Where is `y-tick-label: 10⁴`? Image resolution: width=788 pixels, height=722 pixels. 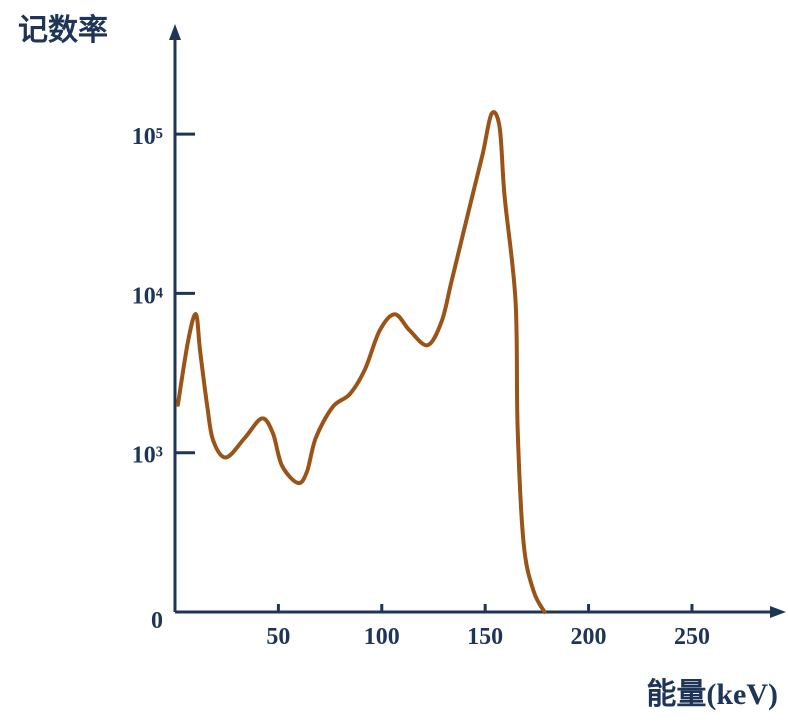
y-tick-label: 10⁴ is located at coordinates (147, 296).